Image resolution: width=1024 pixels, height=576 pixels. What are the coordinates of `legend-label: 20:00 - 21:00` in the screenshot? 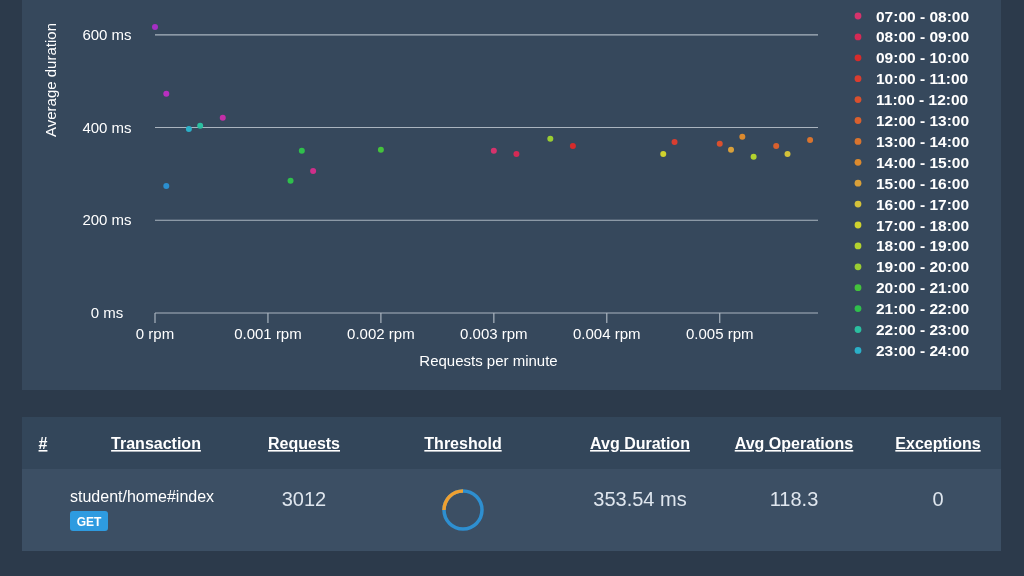 It's located at (923, 288).